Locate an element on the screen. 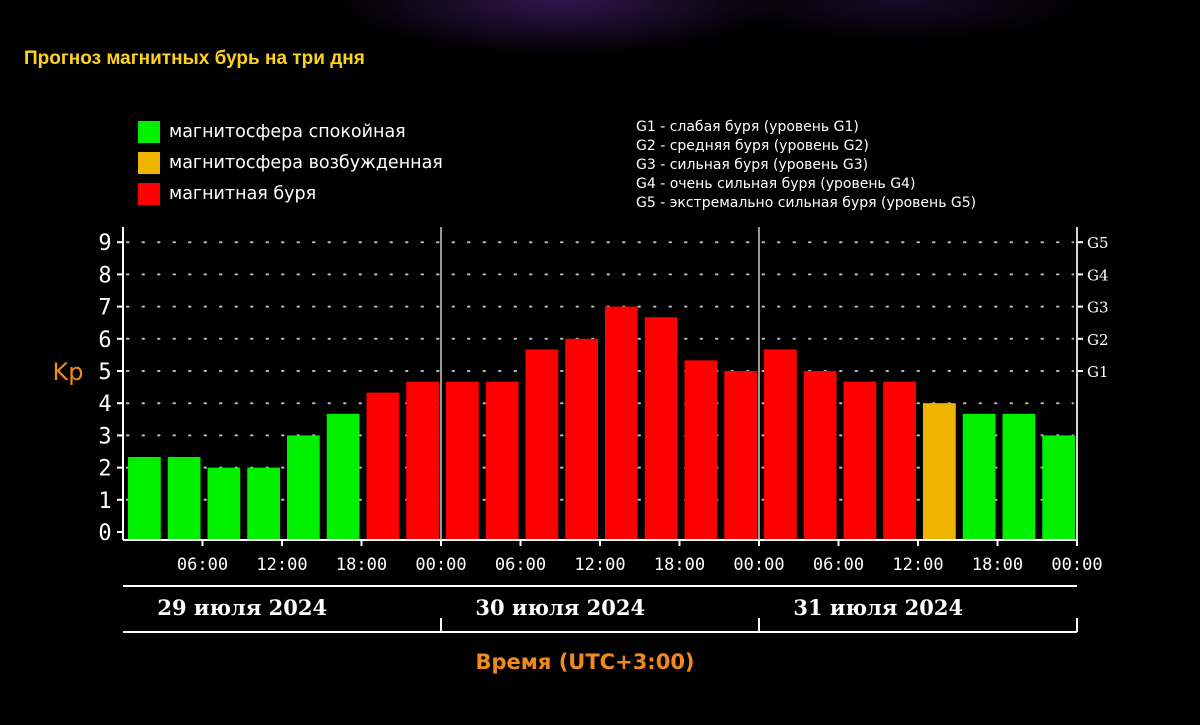  g-level-label-G5: G5 is located at coordinates (1098, 243).